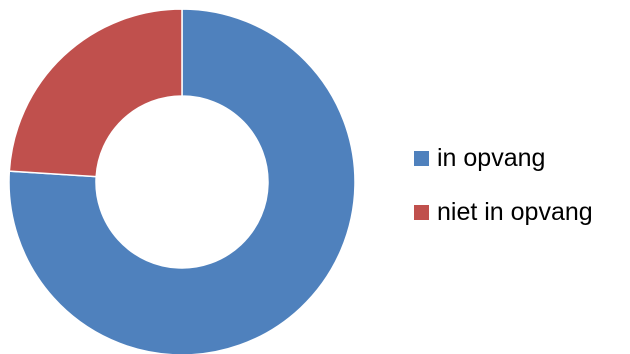 Image resolution: width=630 pixels, height=354 pixels. Describe the element at coordinates (421, 158) in the screenshot. I see `legend-swatch-in-opvang` at that location.